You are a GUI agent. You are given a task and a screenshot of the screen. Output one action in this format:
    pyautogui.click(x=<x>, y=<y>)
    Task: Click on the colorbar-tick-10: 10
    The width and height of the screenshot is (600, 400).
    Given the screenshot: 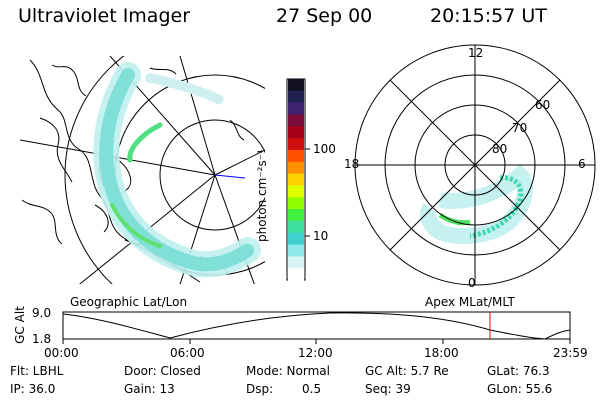 What is the action you would take?
    pyautogui.click(x=321, y=236)
    